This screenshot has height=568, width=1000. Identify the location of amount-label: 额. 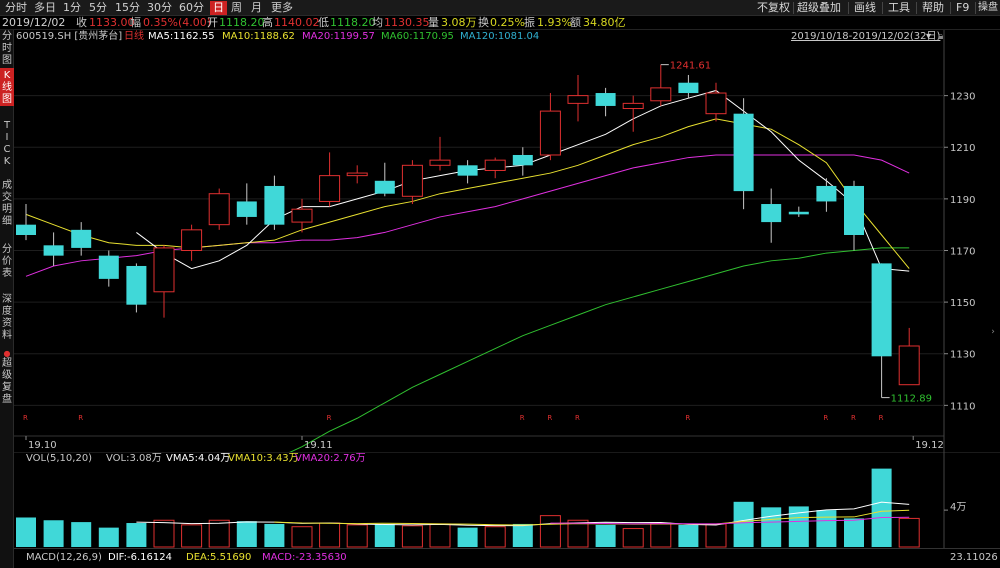
(575, 22).